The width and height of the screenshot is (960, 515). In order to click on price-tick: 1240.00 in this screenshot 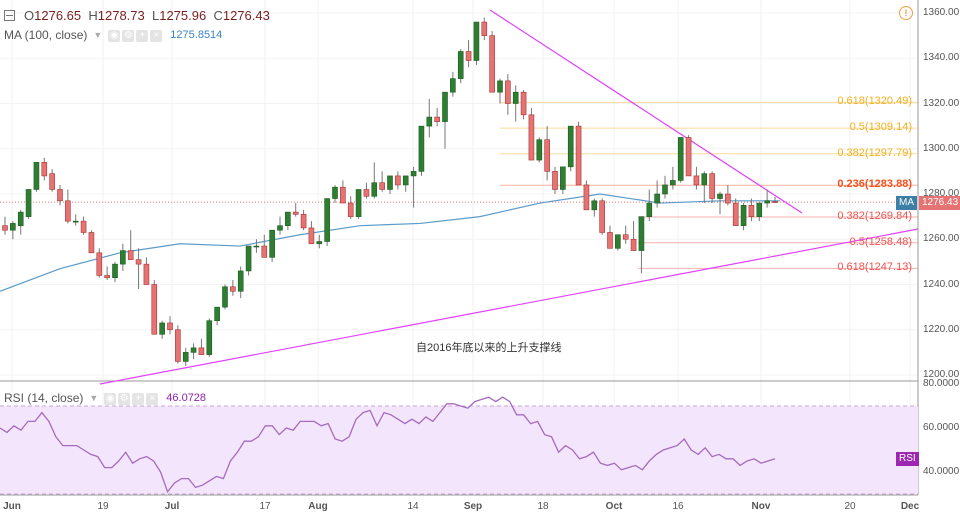, I will do `click(941, 284)`.